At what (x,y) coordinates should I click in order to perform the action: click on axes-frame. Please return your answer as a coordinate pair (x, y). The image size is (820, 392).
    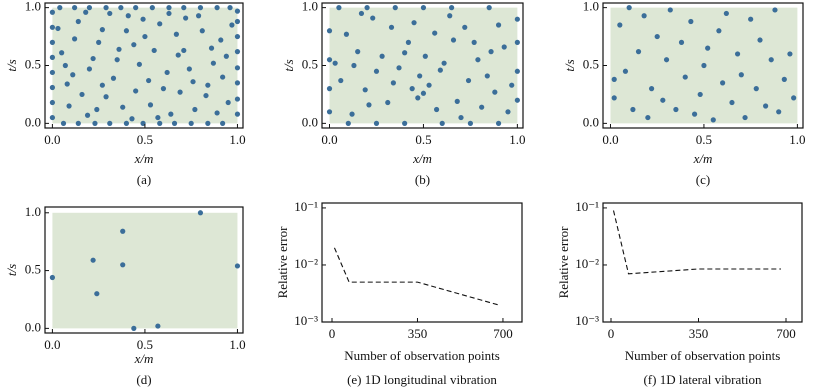
    Looking at the image, I should click on (422, 262).